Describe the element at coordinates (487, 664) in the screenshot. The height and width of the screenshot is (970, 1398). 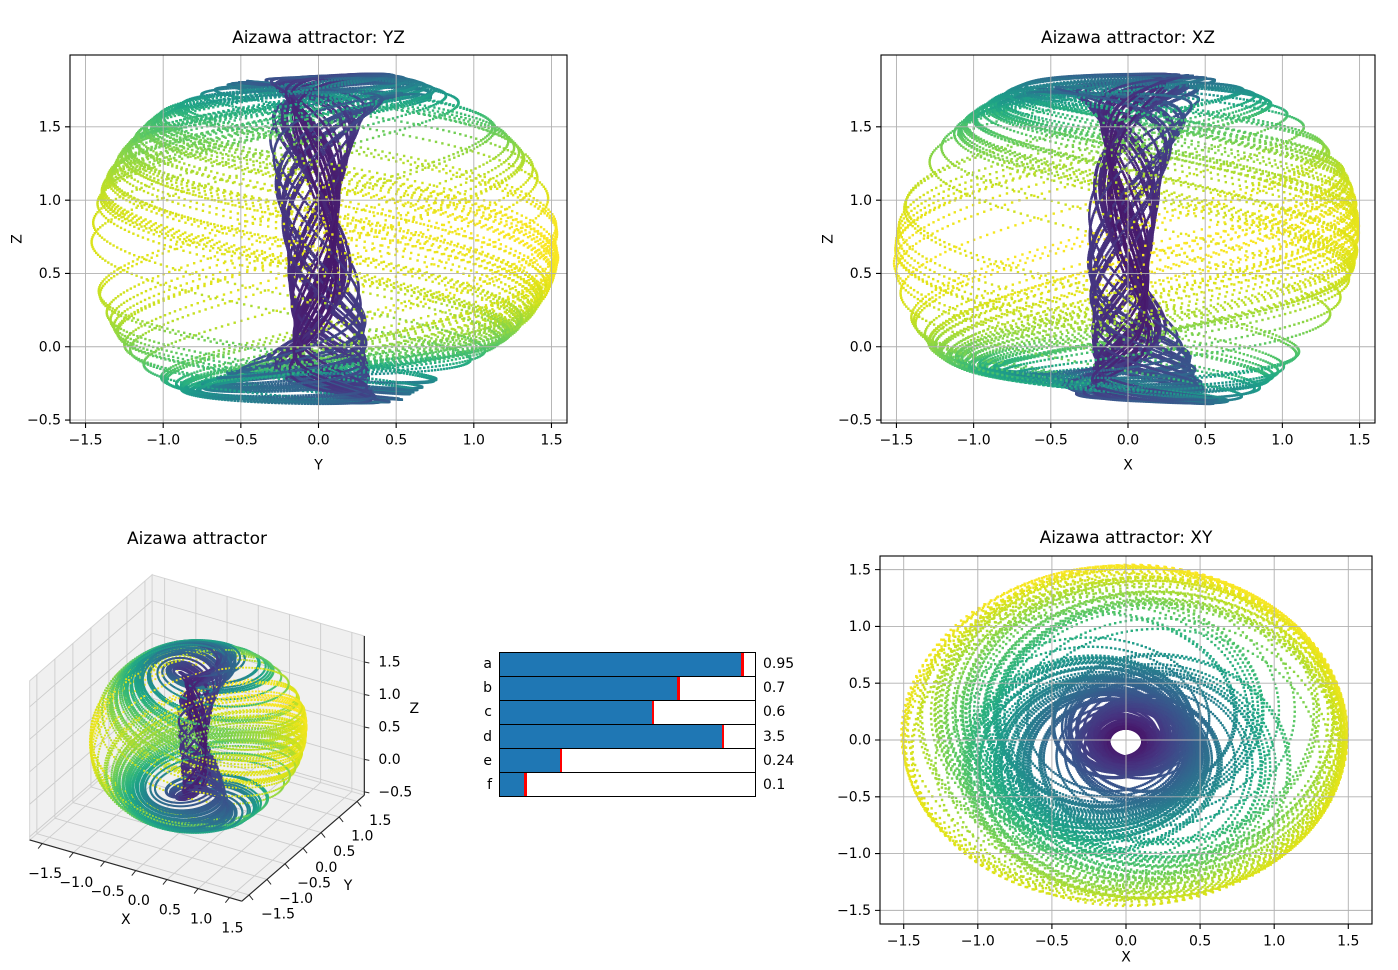
I see `bar-category-label: a` at that location.